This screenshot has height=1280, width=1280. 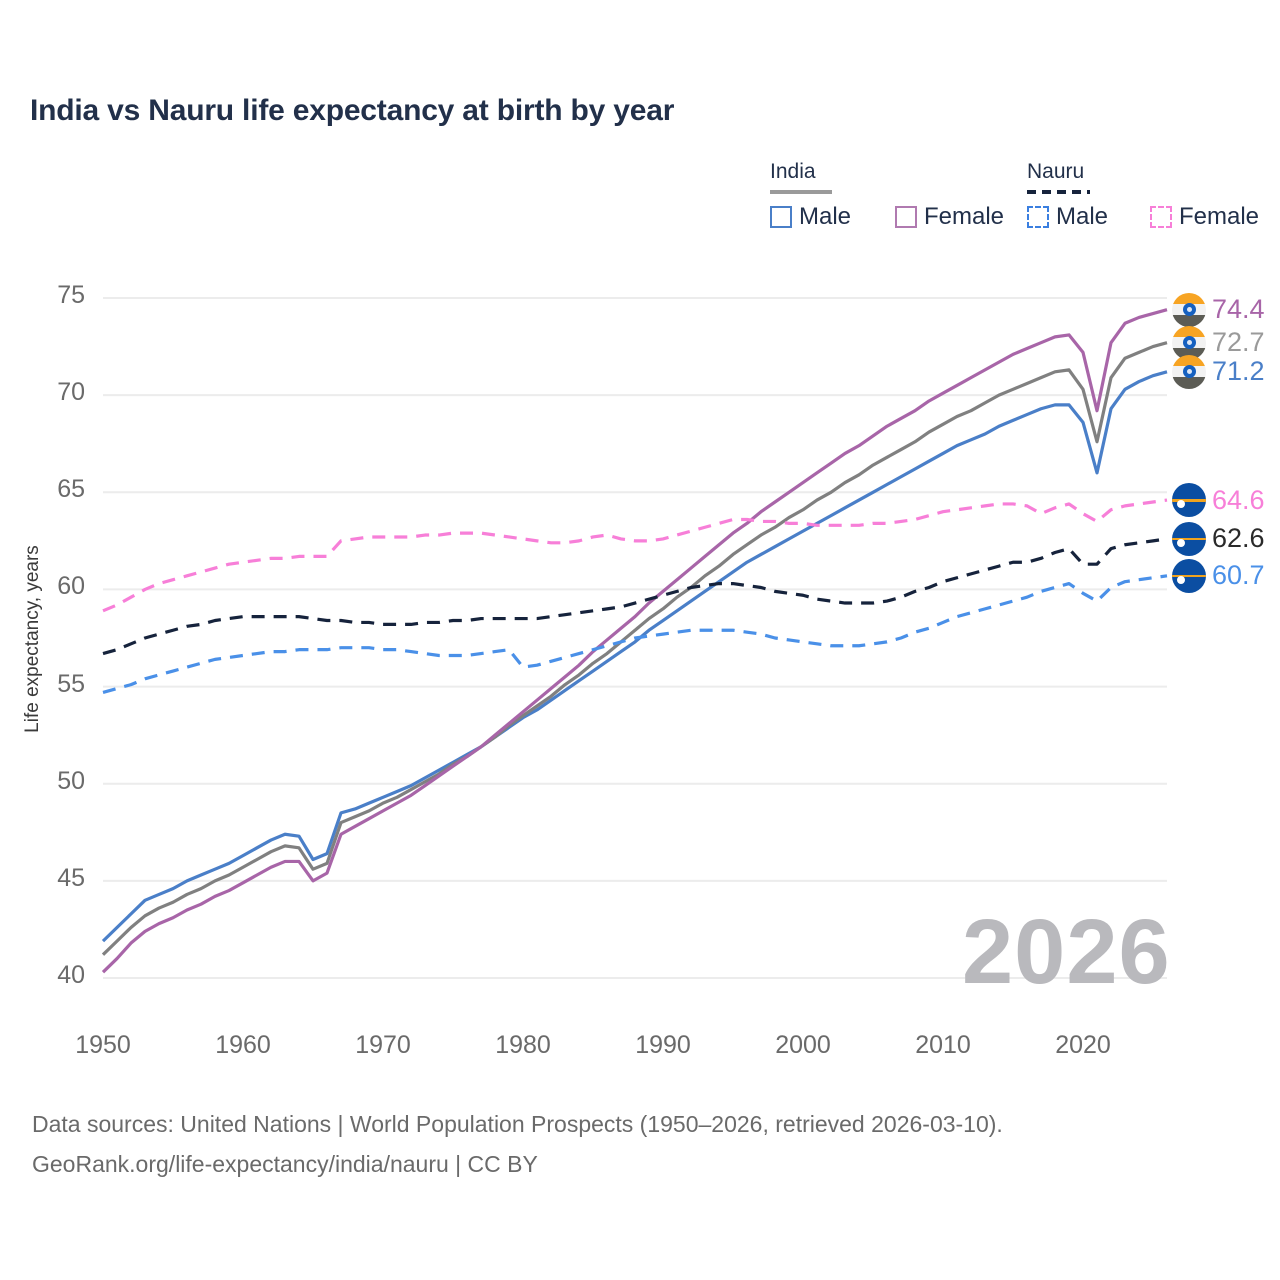 What do you see at coordinates (793, 171) in the screenshot?
I see `legend-group-india-title: India` at bounding box center [793, 171].